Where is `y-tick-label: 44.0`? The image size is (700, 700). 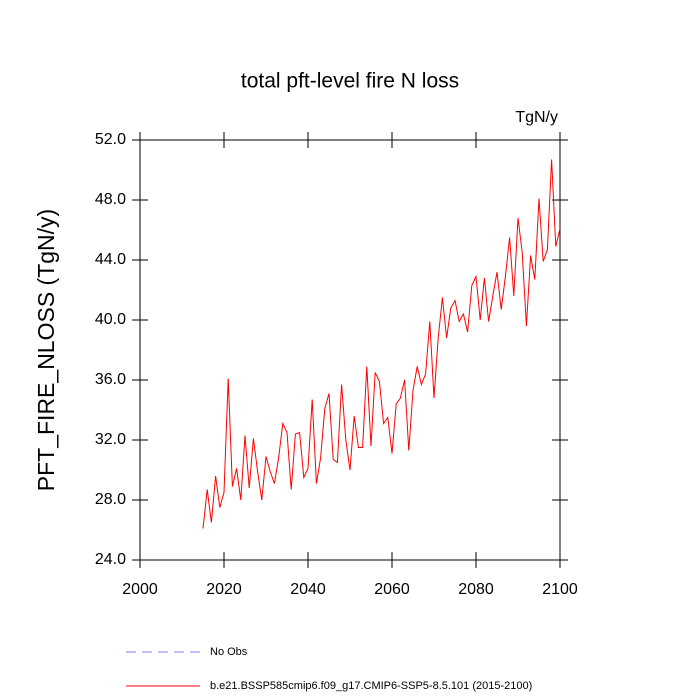
y-tick-label: 44.0 is located at coordinates (110, 259).